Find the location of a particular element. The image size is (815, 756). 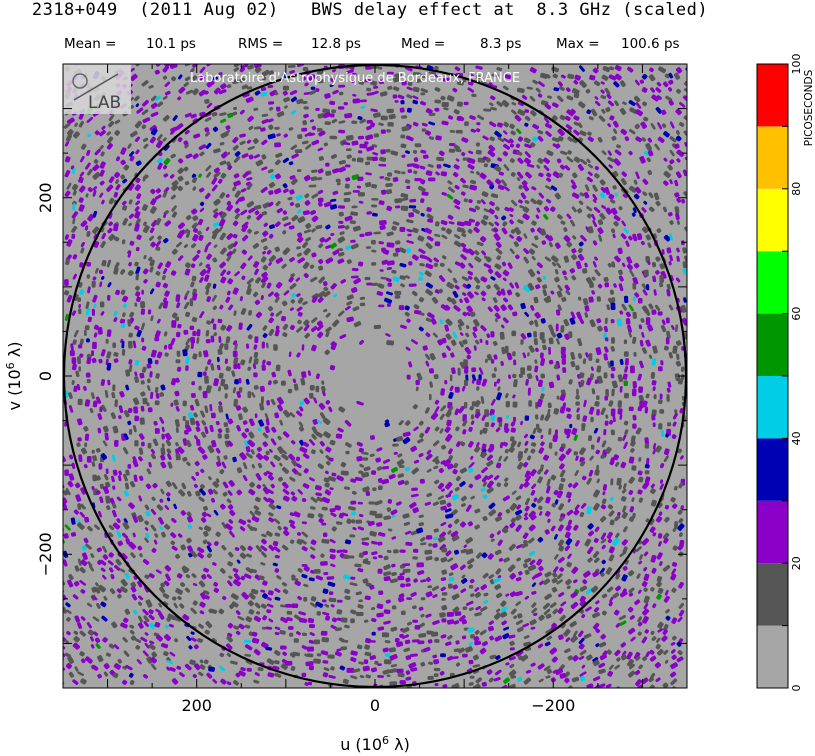

stat-rms-label: RMS = is located at coordinates (261, 44).